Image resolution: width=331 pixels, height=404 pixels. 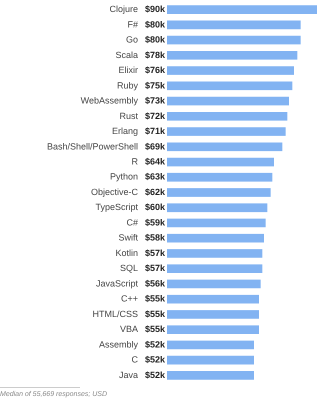 I want to click on y-tick-label: C, so click(x=135, y=359).